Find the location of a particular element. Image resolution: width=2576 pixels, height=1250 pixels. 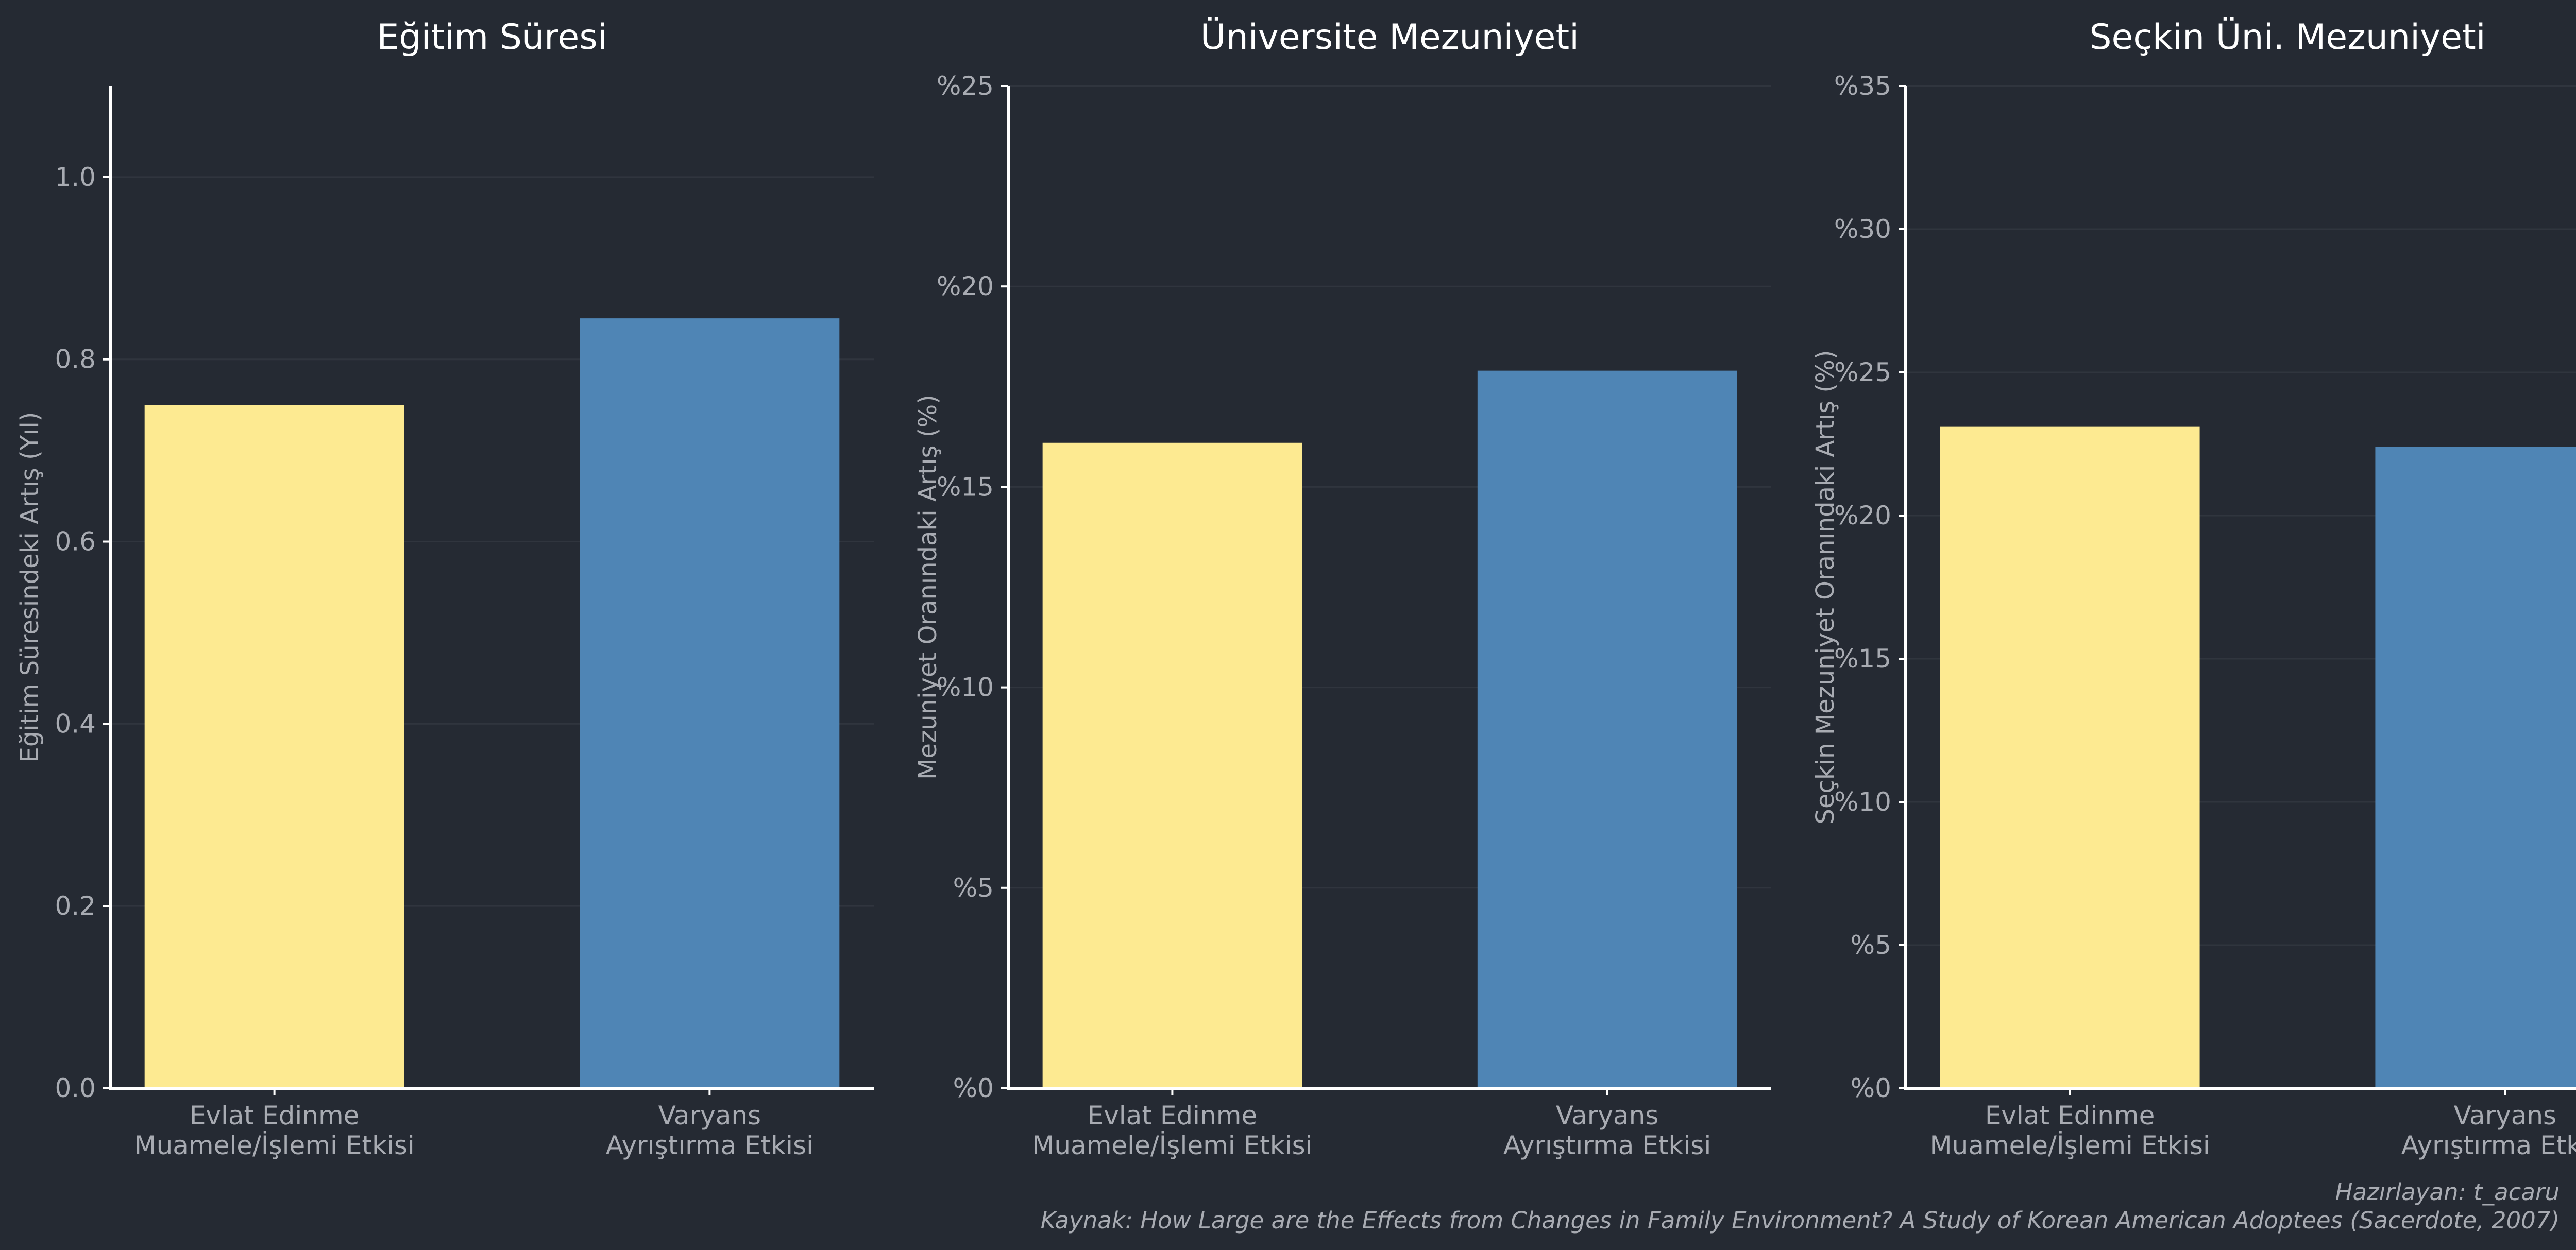

y-axis-label: Eğitim Süresindeki Artış (Yıl) is located at coordinates (29, 587).